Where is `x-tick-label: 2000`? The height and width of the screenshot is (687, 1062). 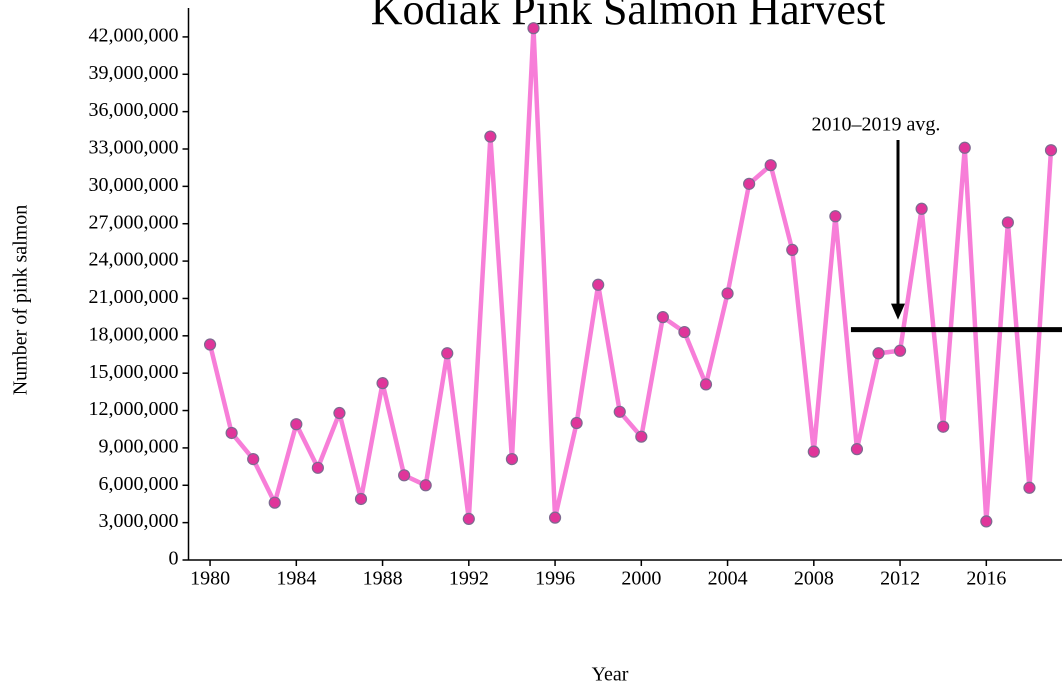 x-tick-label: 2000 is located at coordinates (641, 579).